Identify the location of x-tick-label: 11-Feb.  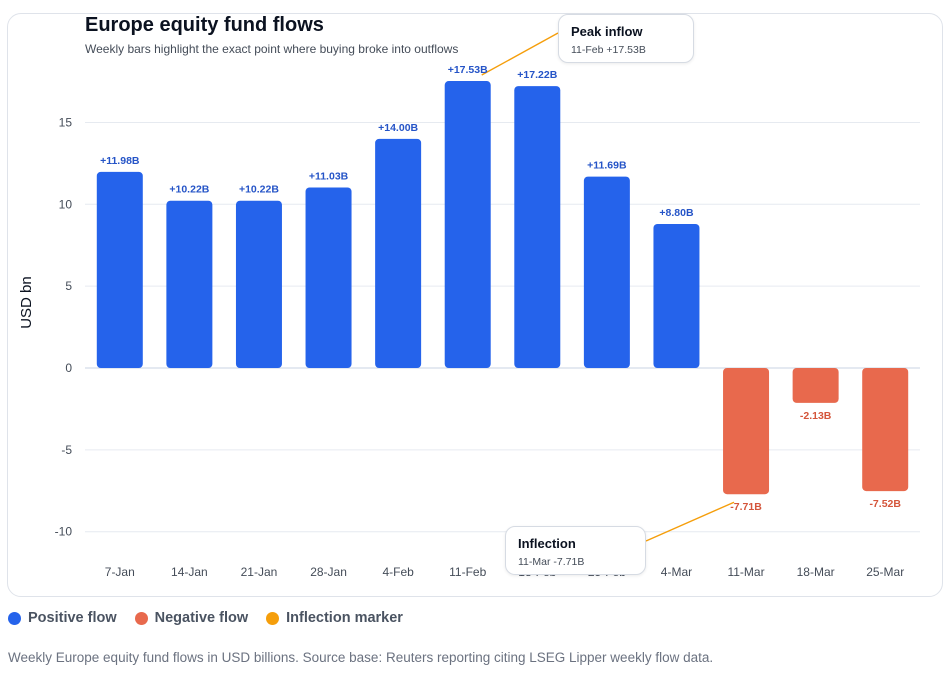
(467, 572).